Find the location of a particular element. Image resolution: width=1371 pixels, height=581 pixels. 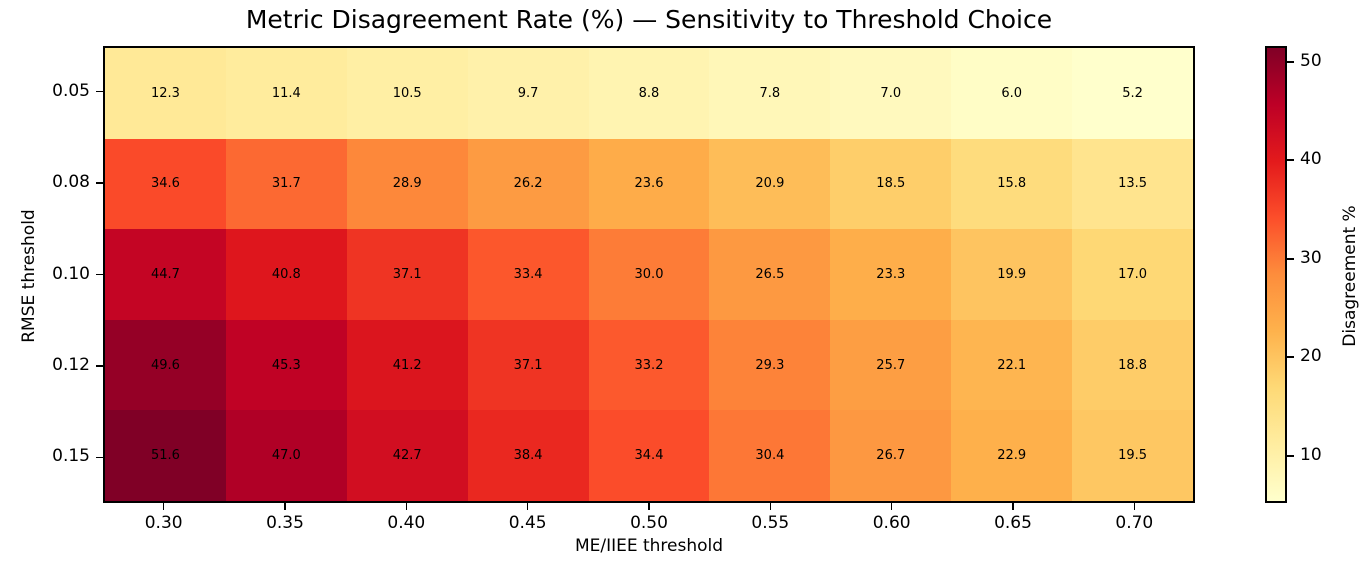

cell-value-label: 49.6 is located at coordinates (165, 365).